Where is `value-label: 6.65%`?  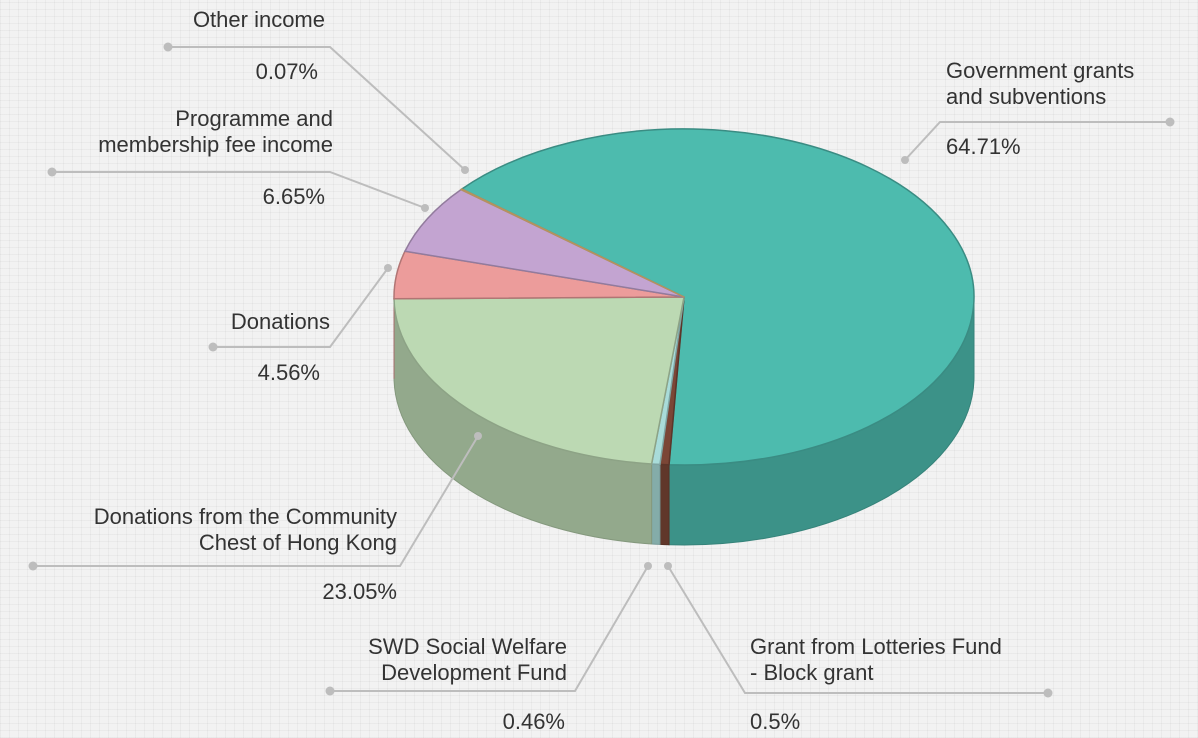 value-label: 6.65% is located at coordinates (293, 196).